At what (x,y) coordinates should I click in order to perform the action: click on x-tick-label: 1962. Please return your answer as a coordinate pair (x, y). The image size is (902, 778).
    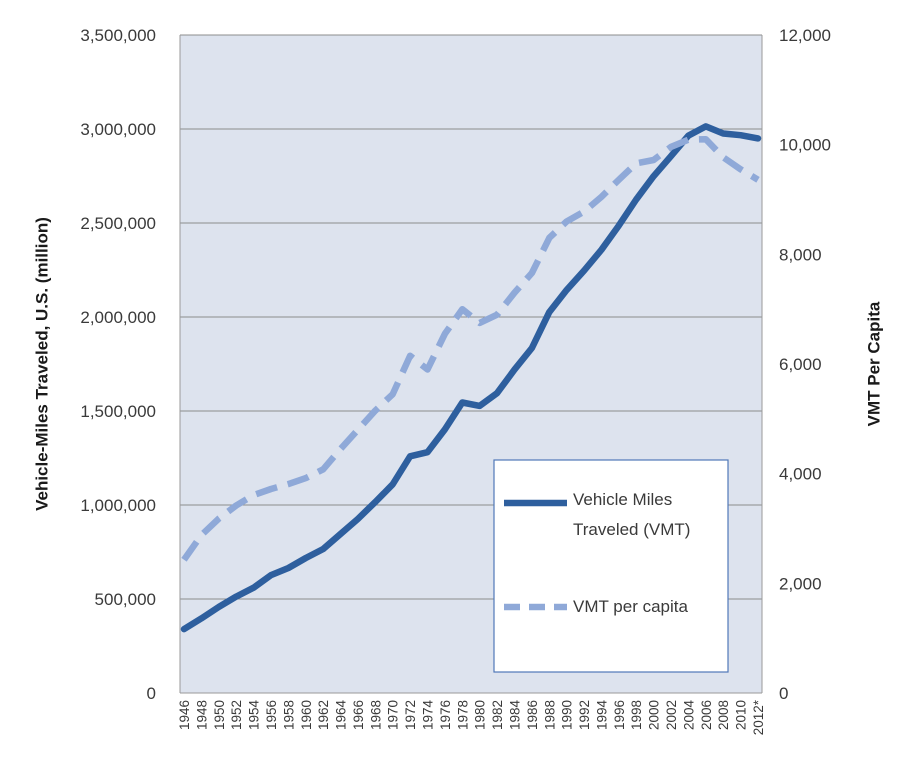
    Looking at the image, I should click on (323, 715).